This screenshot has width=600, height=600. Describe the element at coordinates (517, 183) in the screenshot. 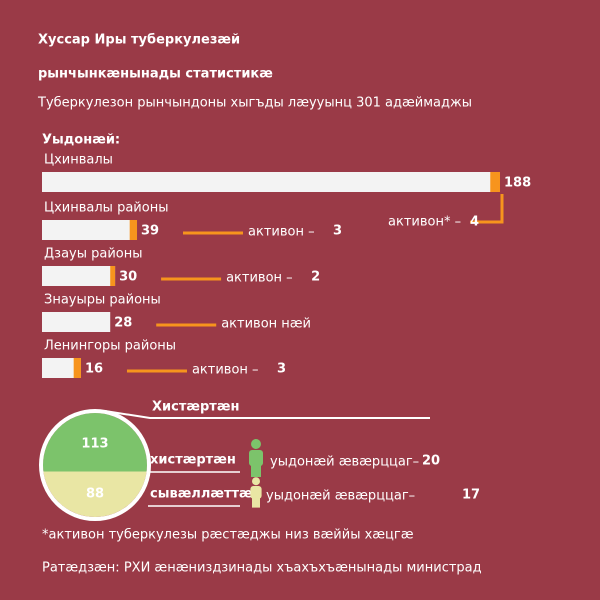

I see `value-label: 188` at that location.